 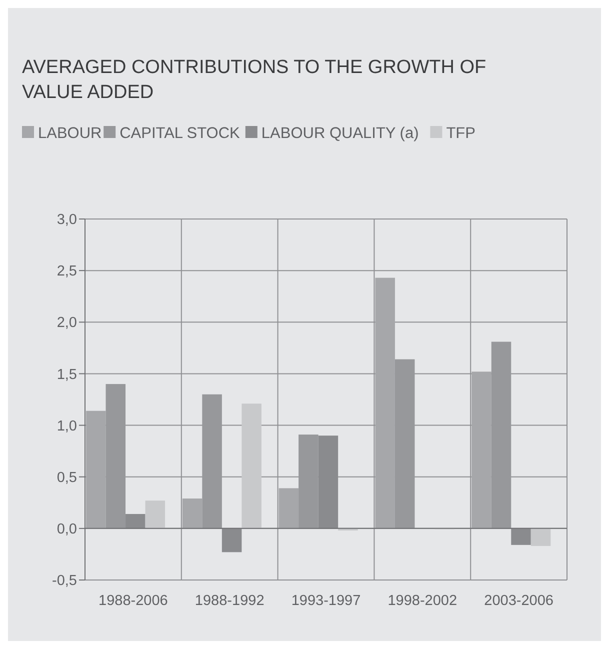 I want to click on y-tick-label: 3,0, so click(x=66, y=220).